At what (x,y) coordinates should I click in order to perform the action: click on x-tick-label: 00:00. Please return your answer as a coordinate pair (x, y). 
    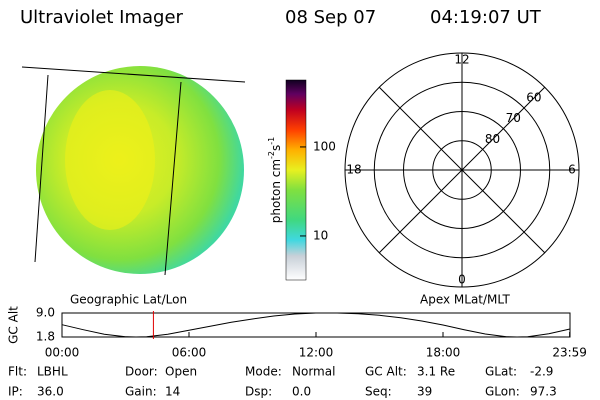
    Looking at the image, I should click on (62, 353).